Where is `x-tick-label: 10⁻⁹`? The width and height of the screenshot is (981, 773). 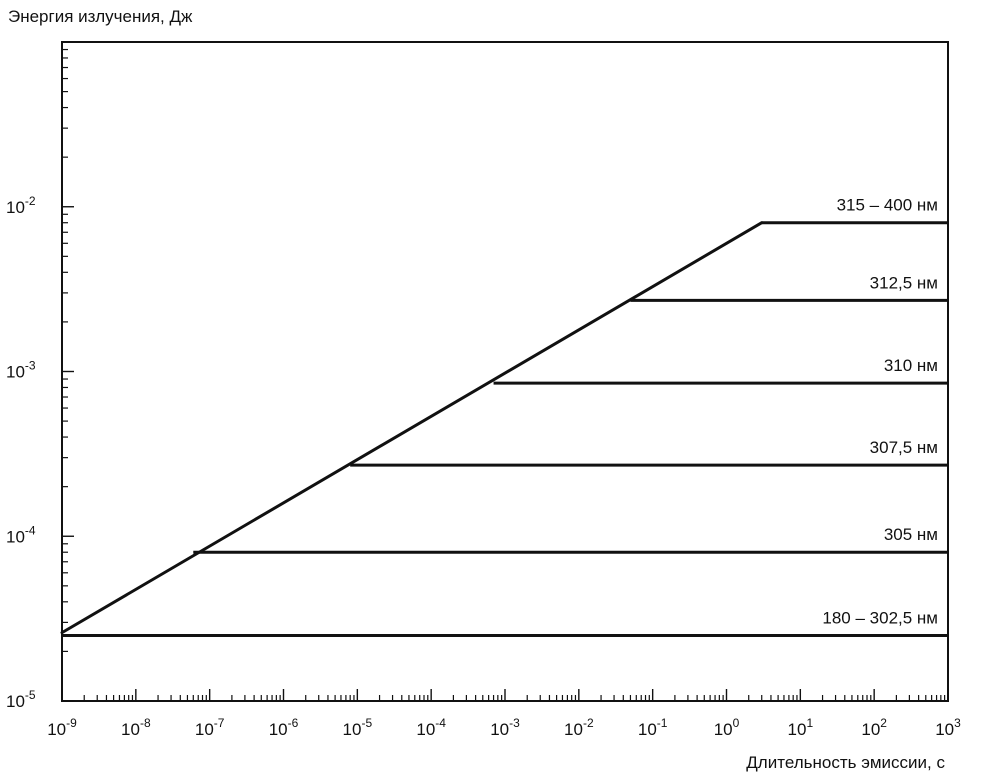 x-tick-label: 10⁻⁹ is located at coordinates (62, 727).